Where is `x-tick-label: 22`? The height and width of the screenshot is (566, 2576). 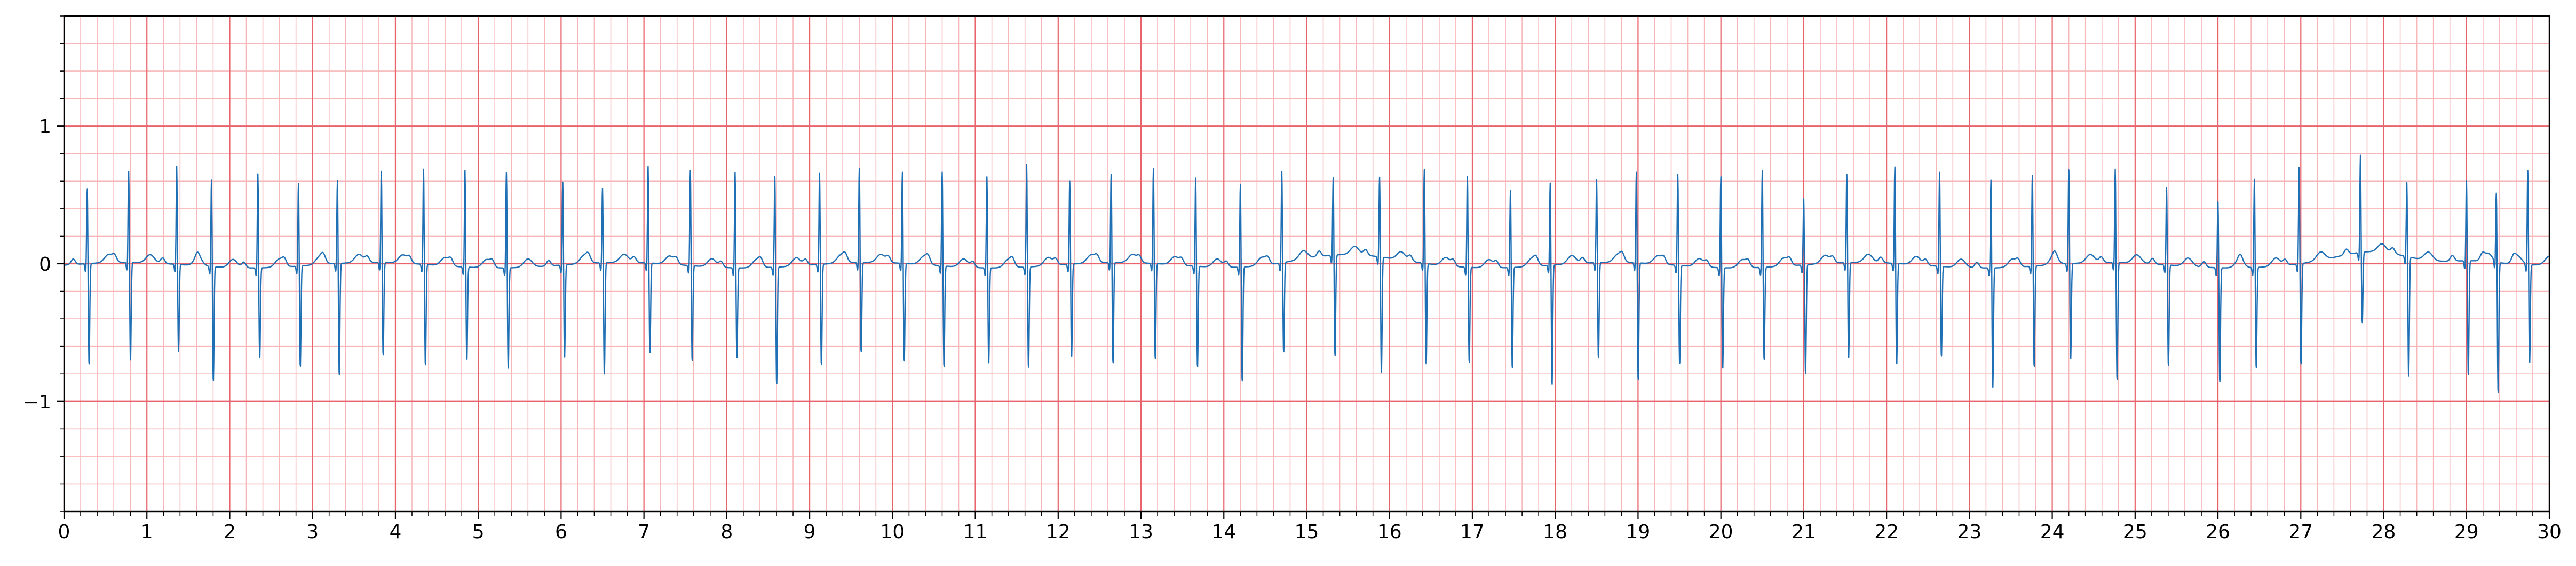 x-tick-label: 22 is located at coordinates (1886, 532).